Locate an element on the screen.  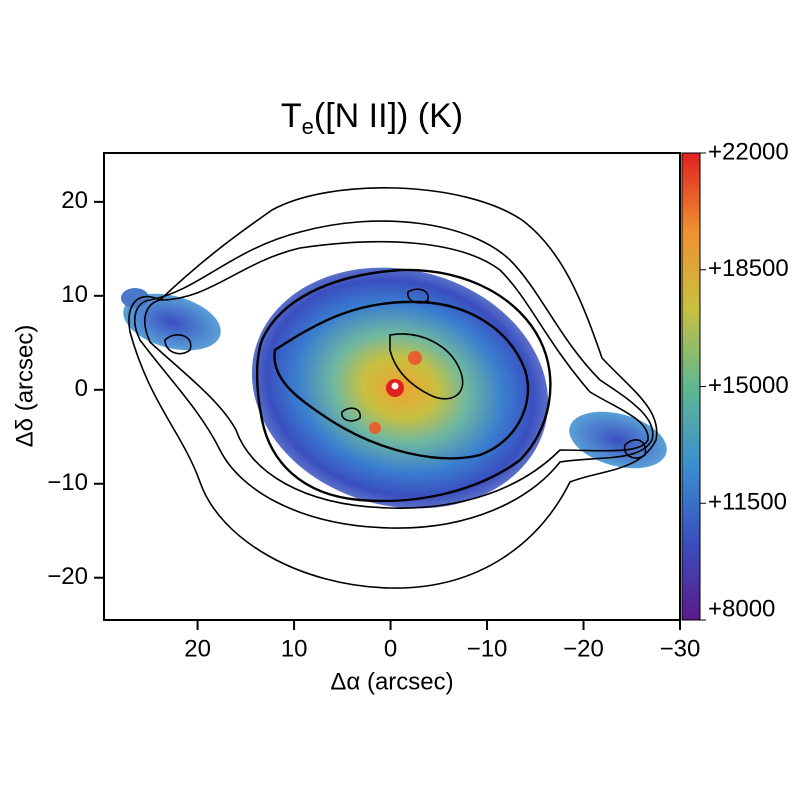
x-tick-label: 0 is located at coordinates (390, 648).